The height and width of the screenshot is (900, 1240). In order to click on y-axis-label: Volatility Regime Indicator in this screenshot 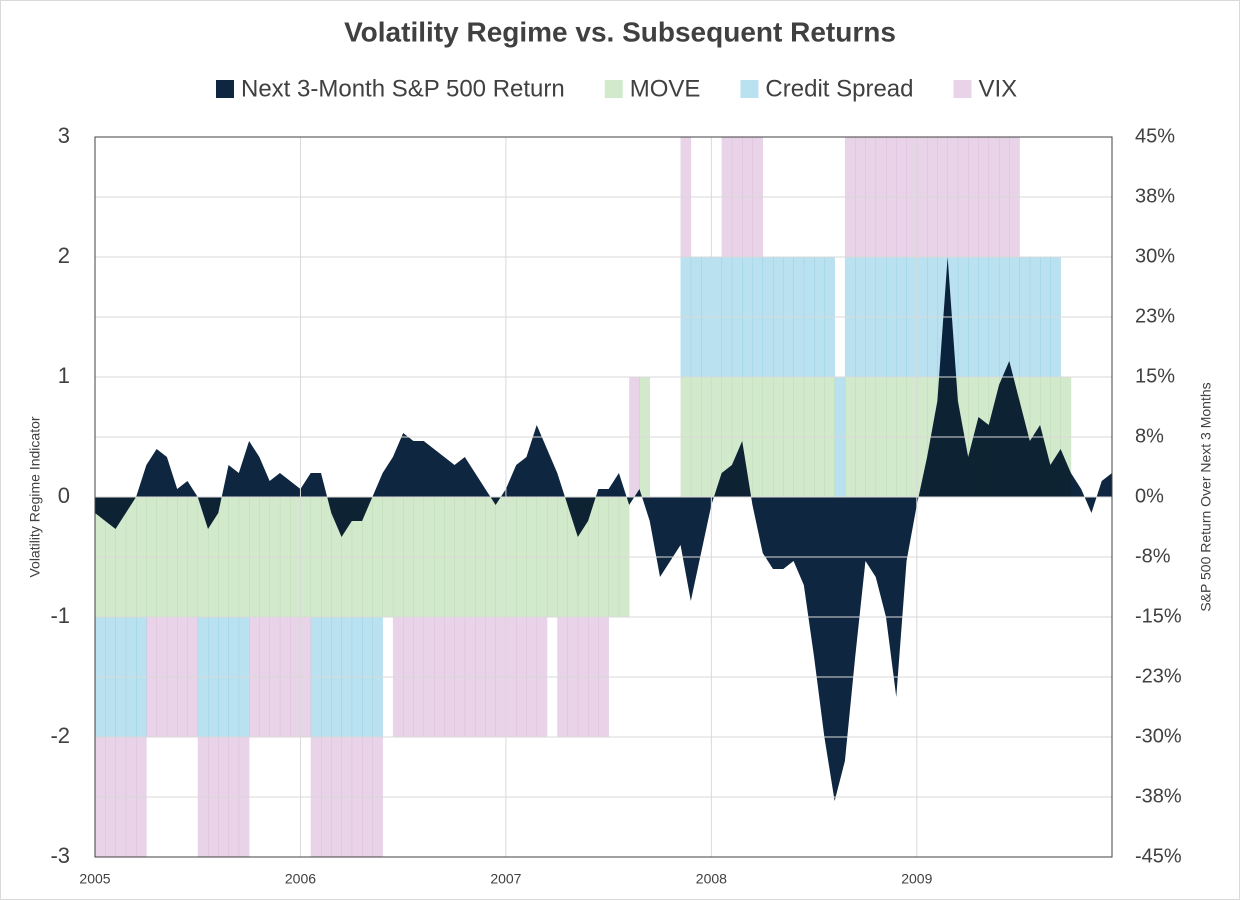, I will do `click(35, 496)`.